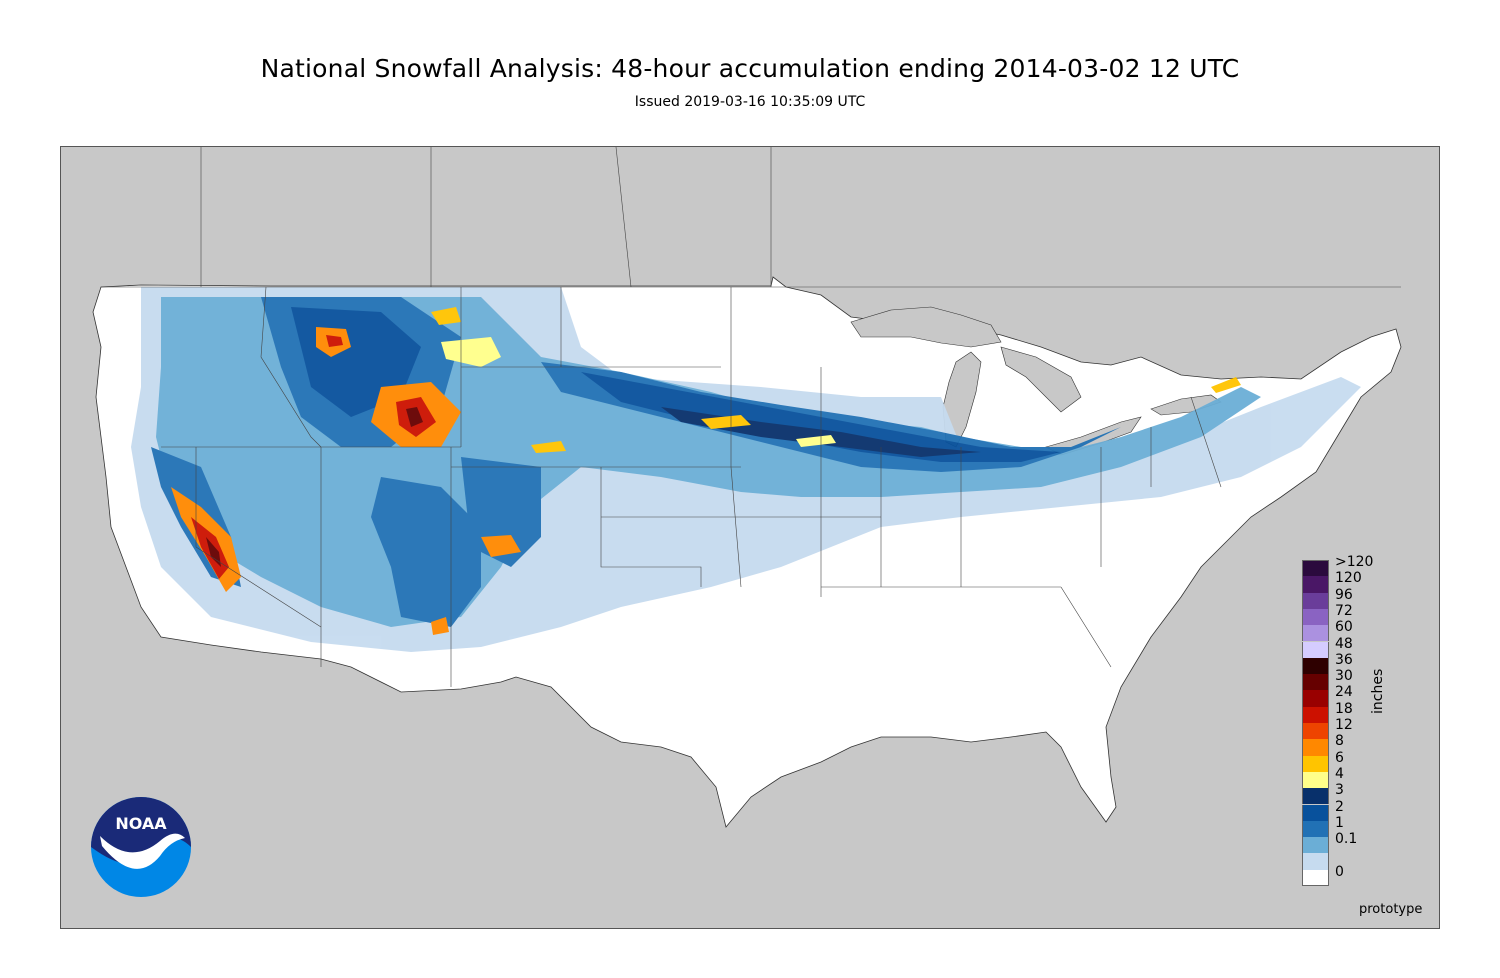  What do you see at coordinates (1339, 757) in the screenshot?
I see `legend-label: 6` at bounding box center [1339, 757].